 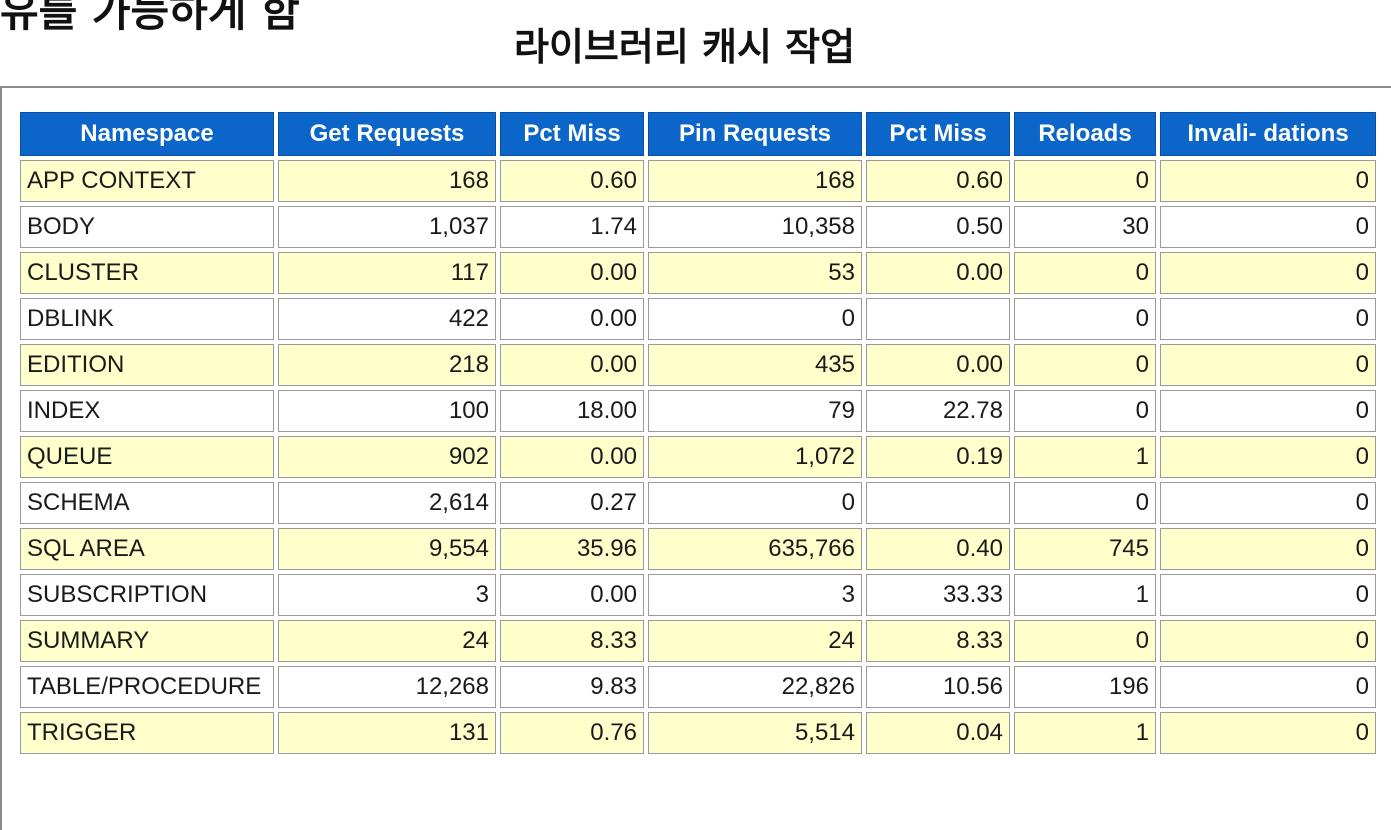 I want to click on cell-get-pct-miss: 0.76, so click(x=572, y=733).